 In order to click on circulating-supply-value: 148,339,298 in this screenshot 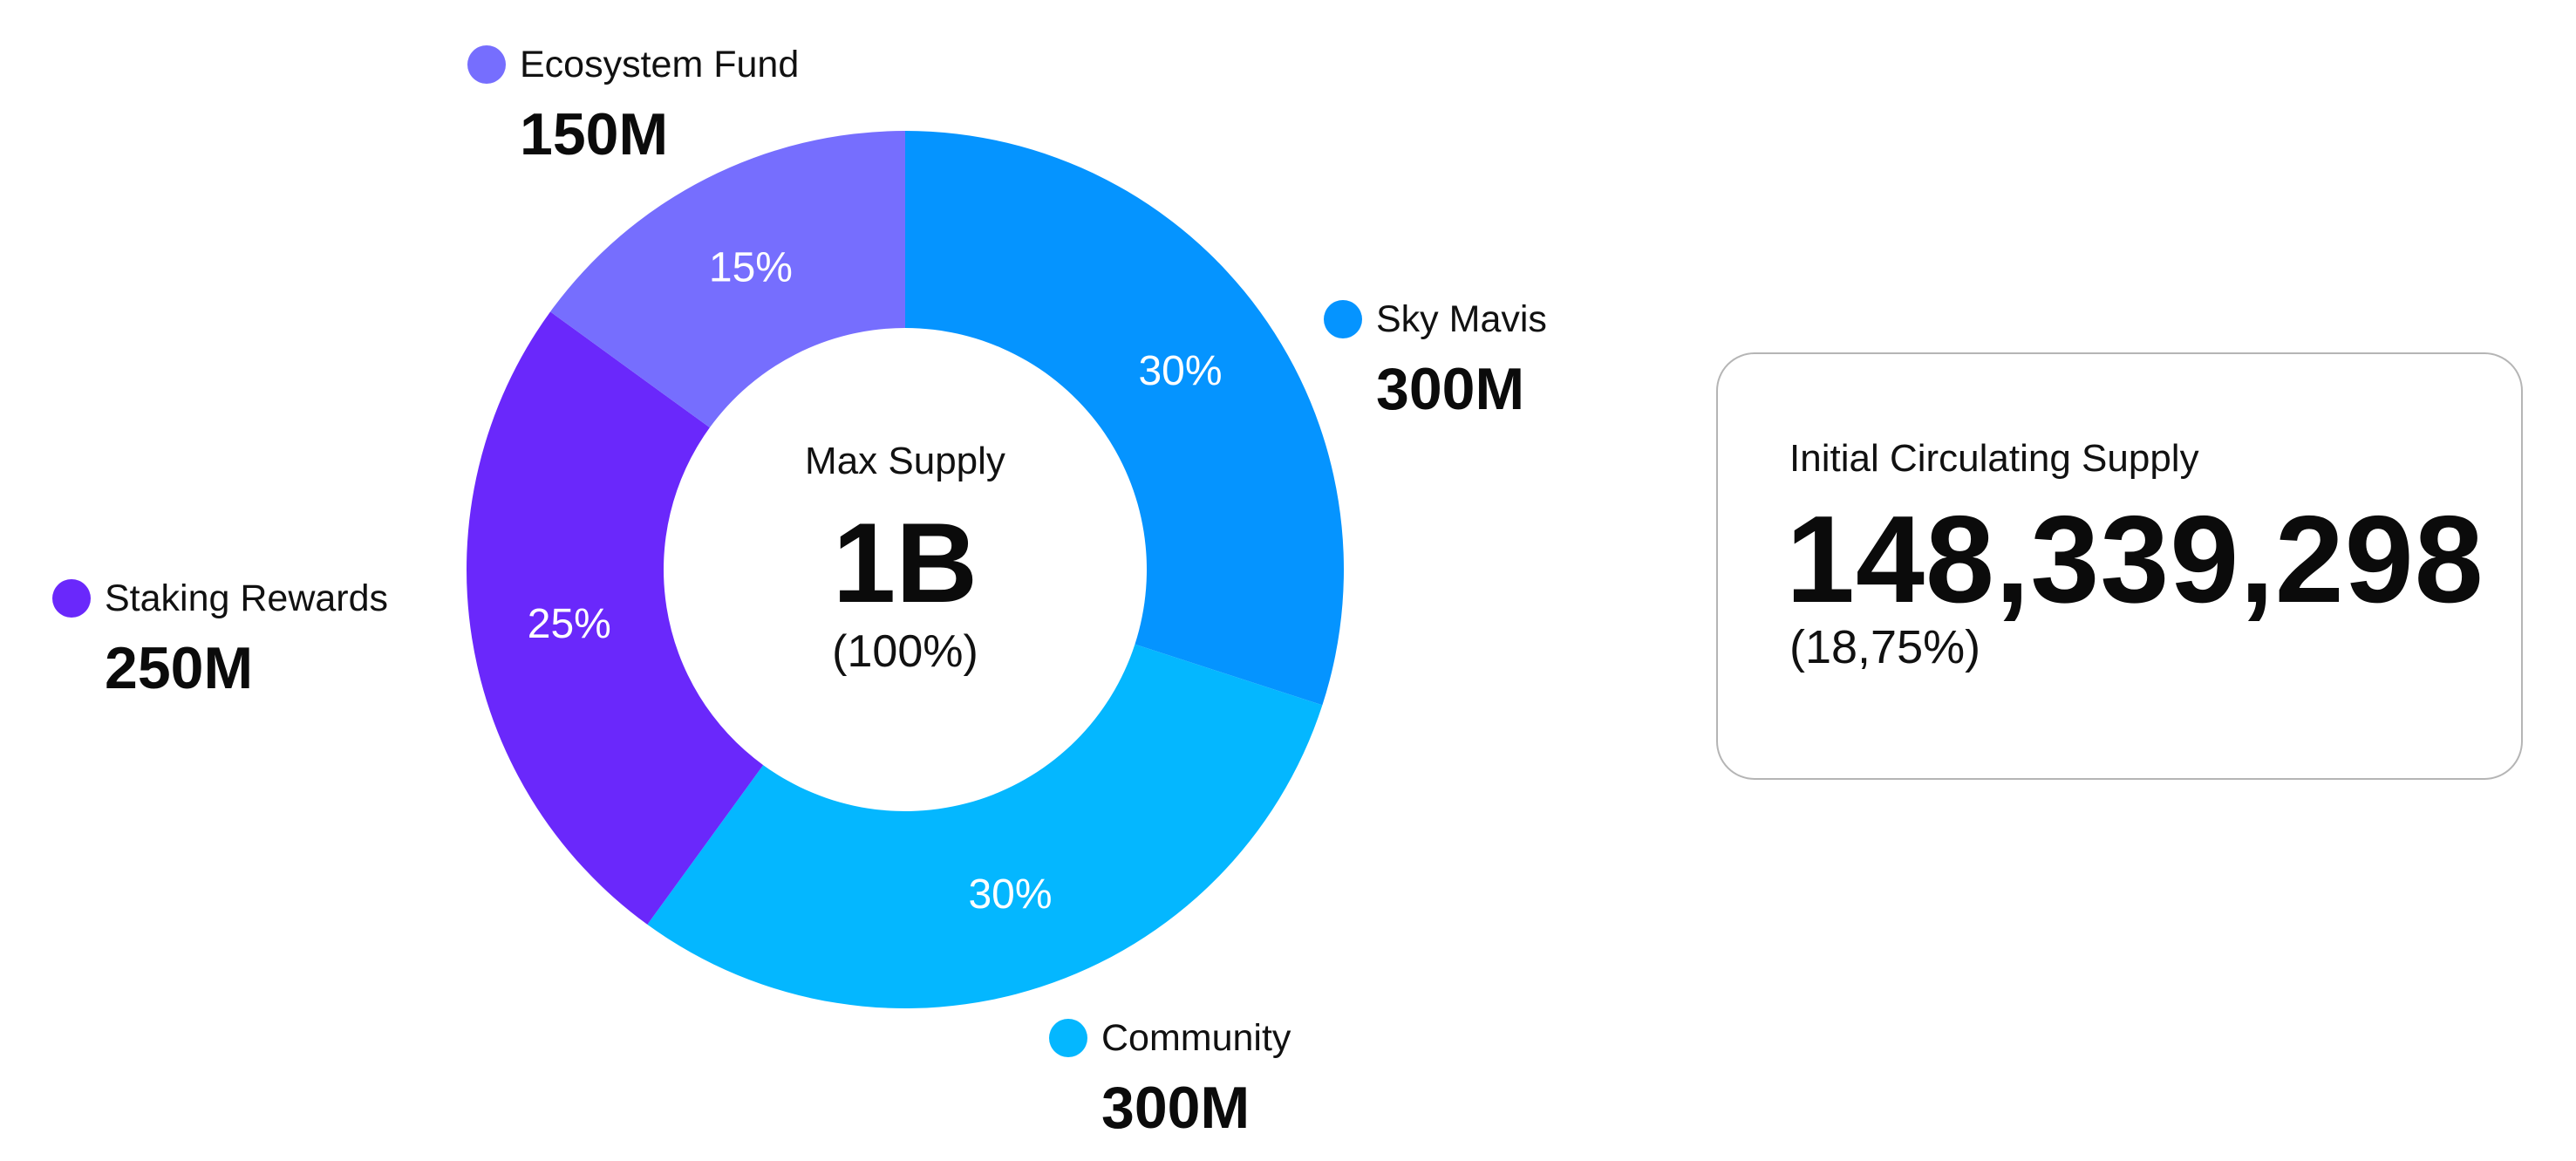, I will do `click(2135, 559)`.